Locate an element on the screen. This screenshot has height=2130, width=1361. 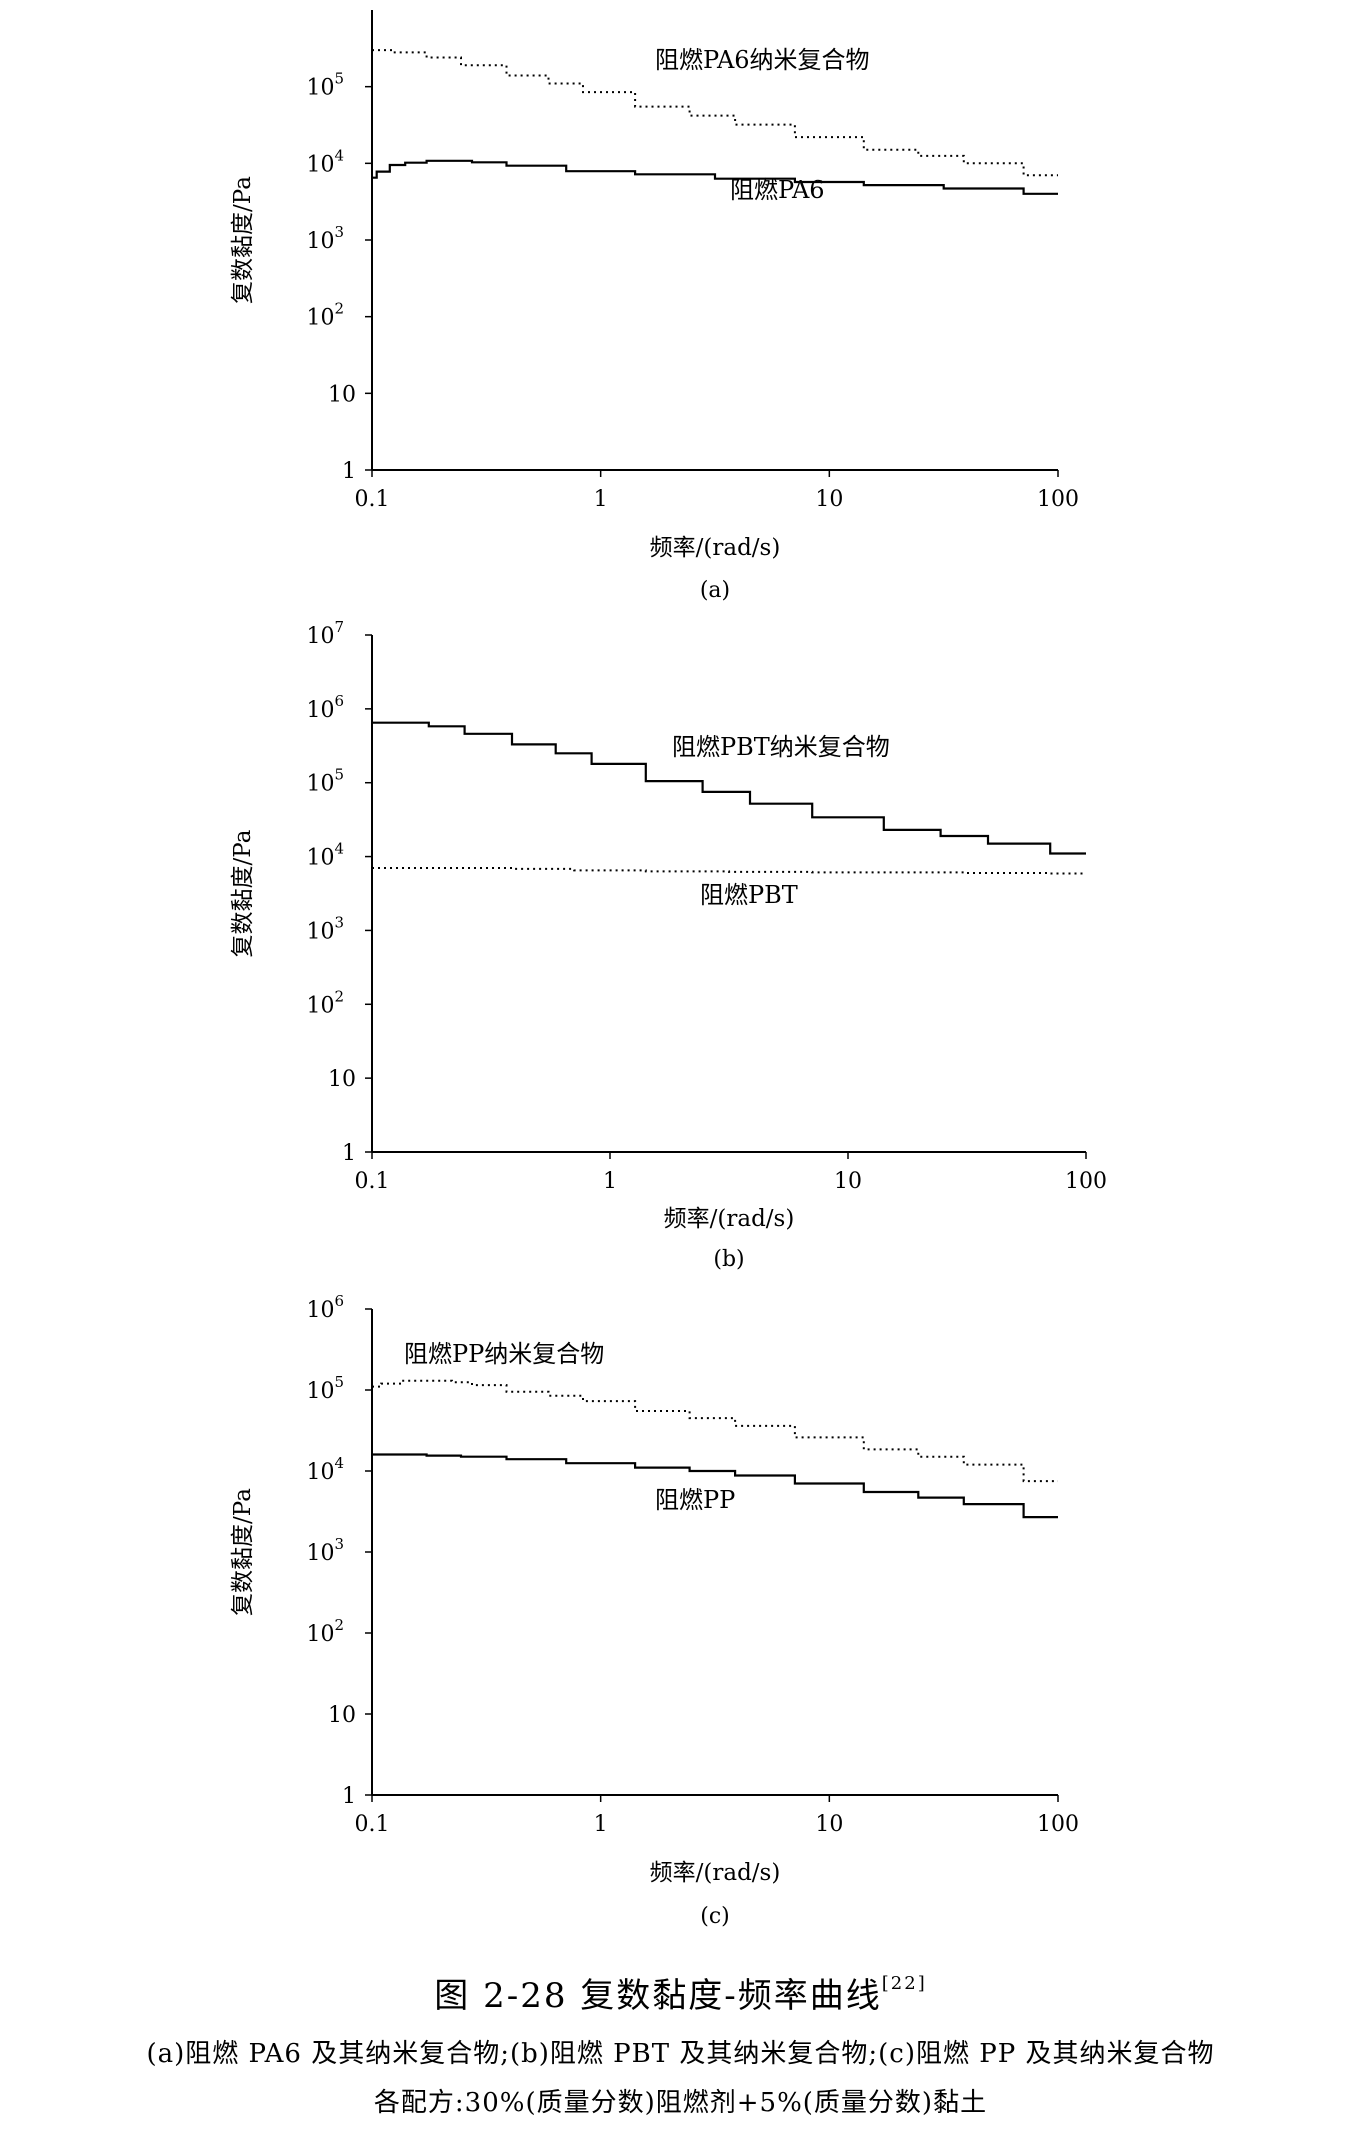
series-label-1: 阻燃PA6纳米复合物 is located at coordinates (762, 60).